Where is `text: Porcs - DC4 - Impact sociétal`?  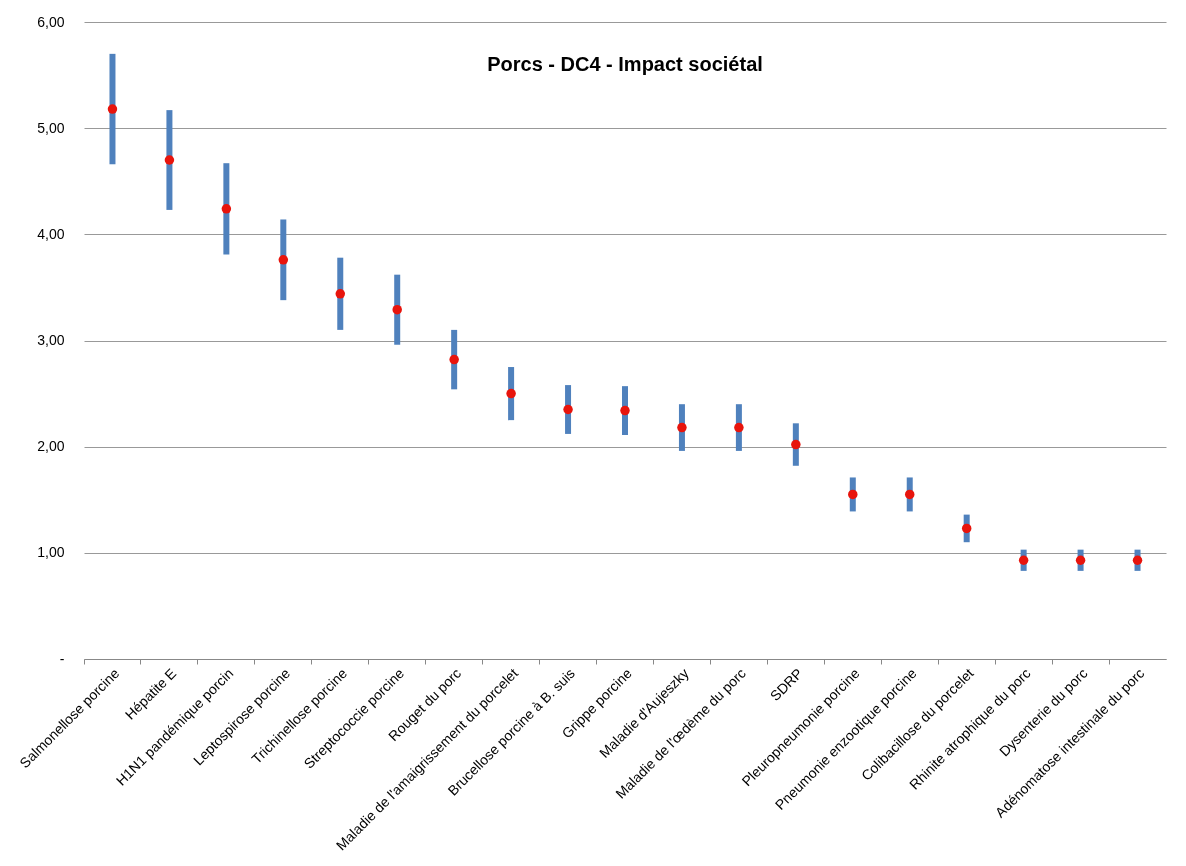
text: Porcs - DC4 - Impact sociétal is located at coordinates (625, 64).